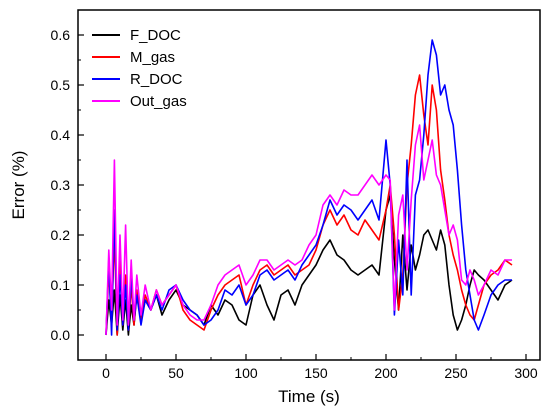  I want to click on y-tick-label: 0.3, so click(61, 185).